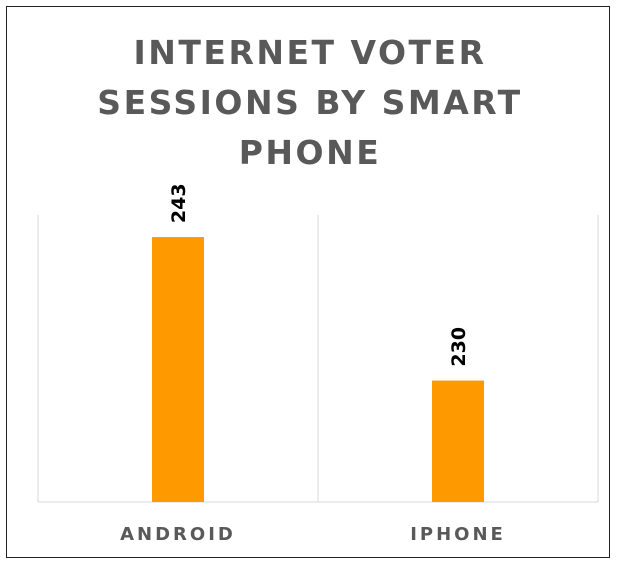 The height and width of the screenshot is (564, 618). I want to click on x-tick-label-android: ANDROID, so click(178, 534).